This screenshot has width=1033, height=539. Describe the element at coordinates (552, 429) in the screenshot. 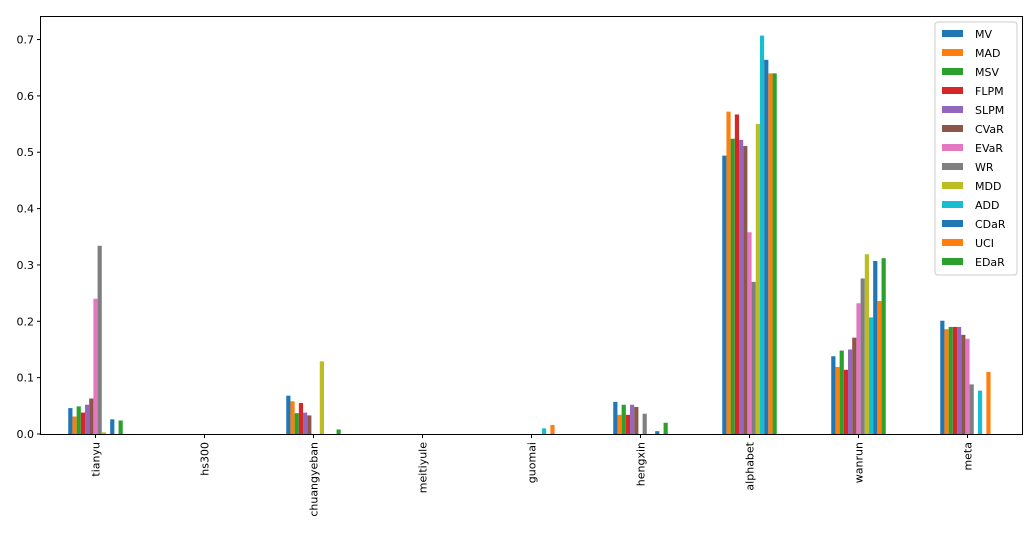

I see `bar-uci-guomai` at that location.